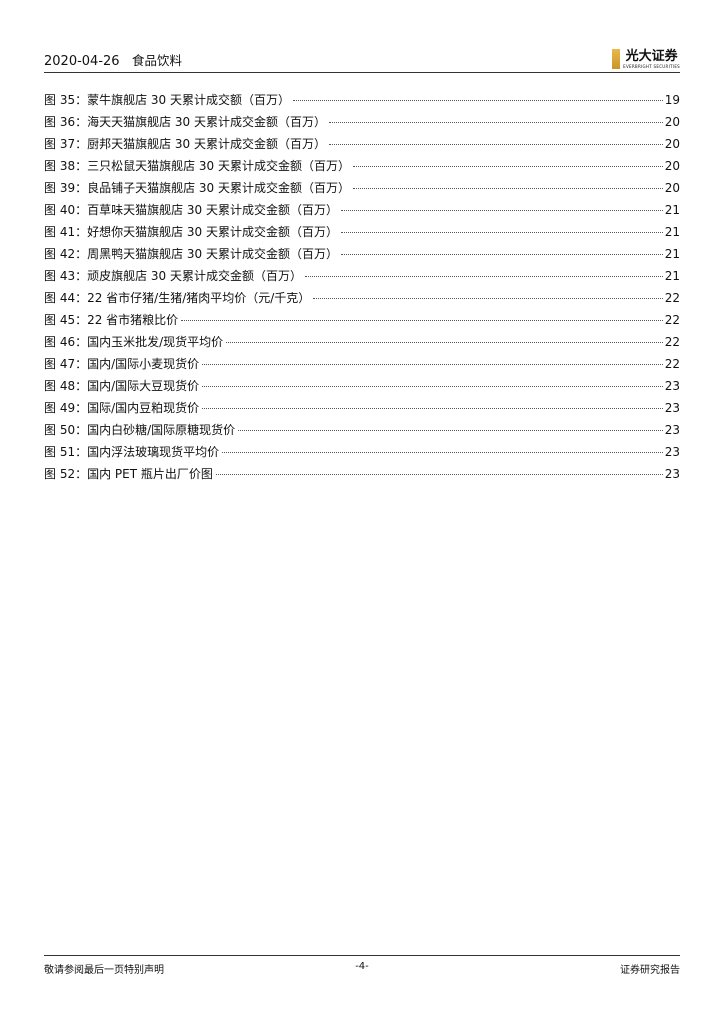  I want to click on toc-entry: 图 36：海天天猫旗舰店 30 天累计成交金额（百万） 20, so click(362, 124).